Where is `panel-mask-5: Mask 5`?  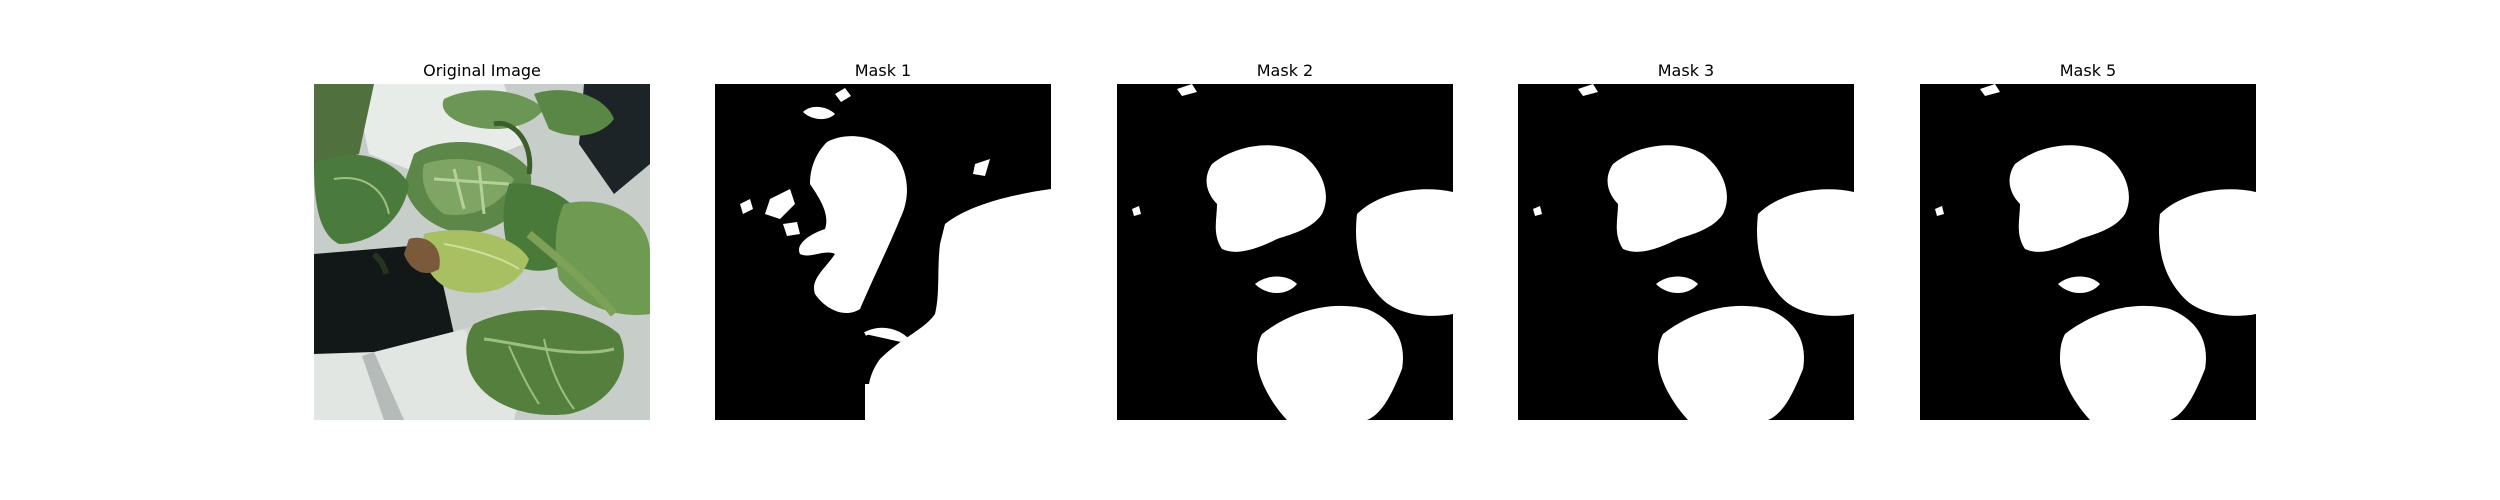
panel-mask-5: Mask 5 is located at coordinates (2088, 239).